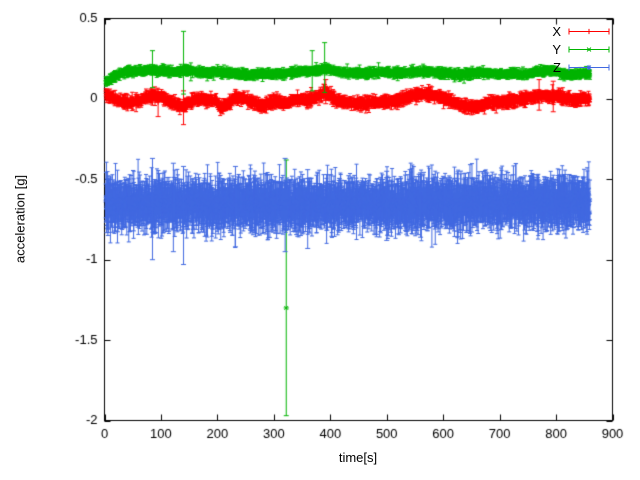 The width and height of the screenshot is (640, 480). I want to click on legend-sample-y, so click(589, 49).